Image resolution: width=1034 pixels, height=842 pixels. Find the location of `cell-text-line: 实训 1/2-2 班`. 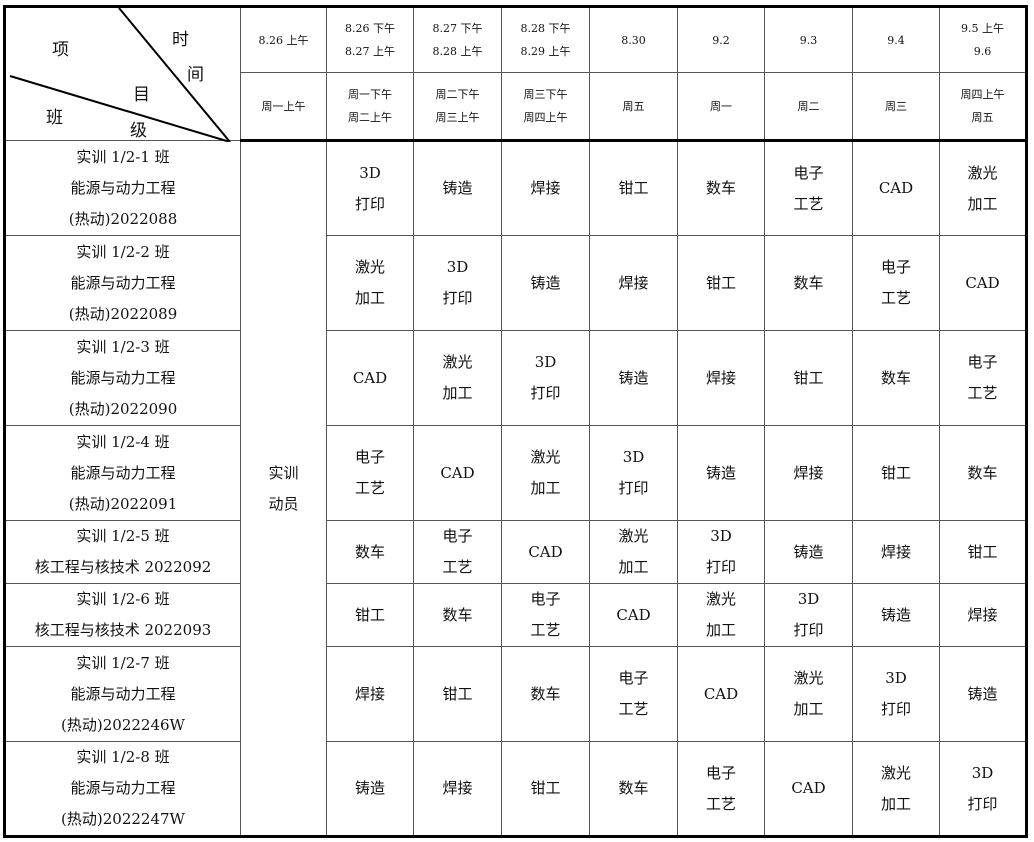

cell-text-line: 实训 1/2-2 班 is located at coordinates (123, 251).